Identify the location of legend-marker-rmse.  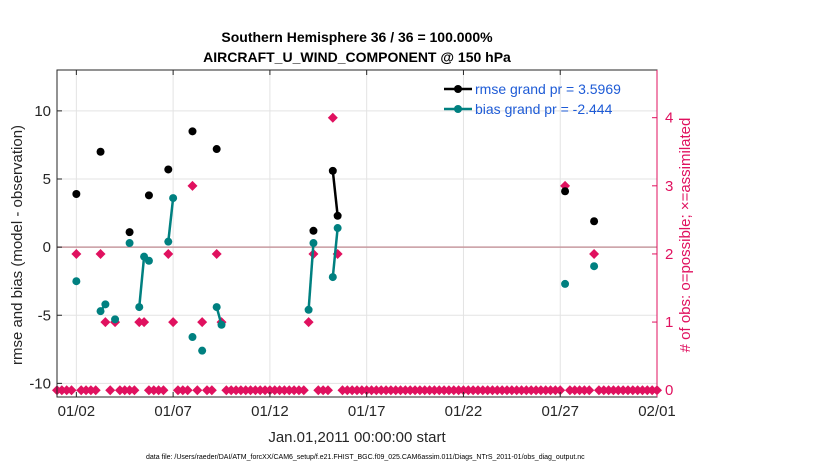
(458, 89).